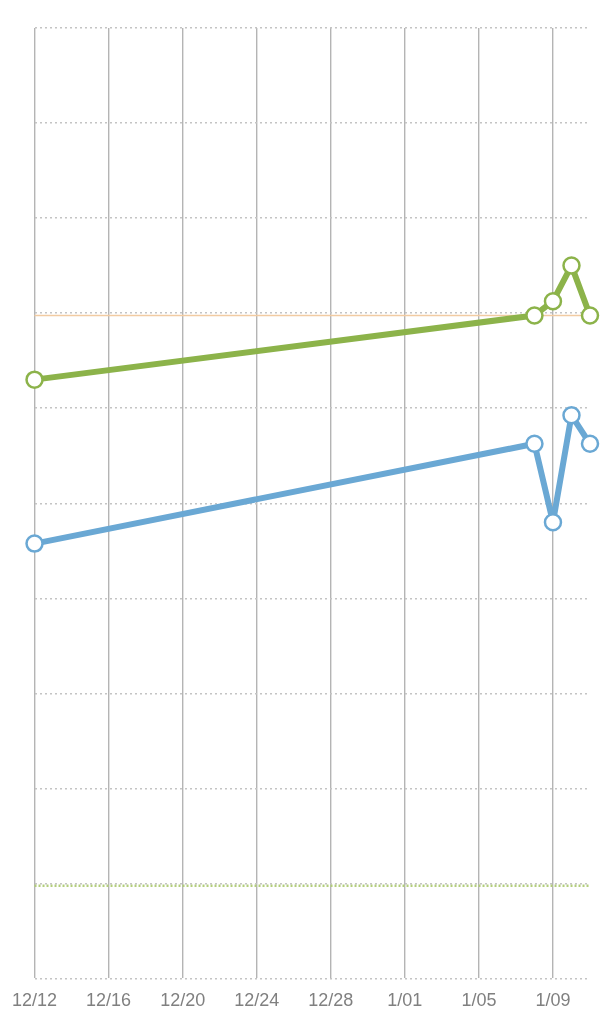  What do you see at coordinates (479, 1000) in the screenshot?
I see `x-tick-label: 1/05` at bounding box center [479, 1000].